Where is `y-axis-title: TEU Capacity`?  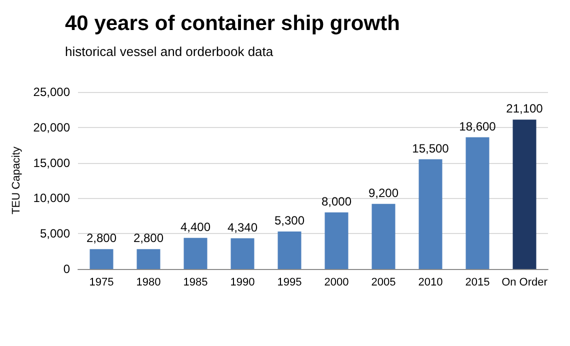
y-axis-title: TEU Capacity is located at coordinates (16, 180).